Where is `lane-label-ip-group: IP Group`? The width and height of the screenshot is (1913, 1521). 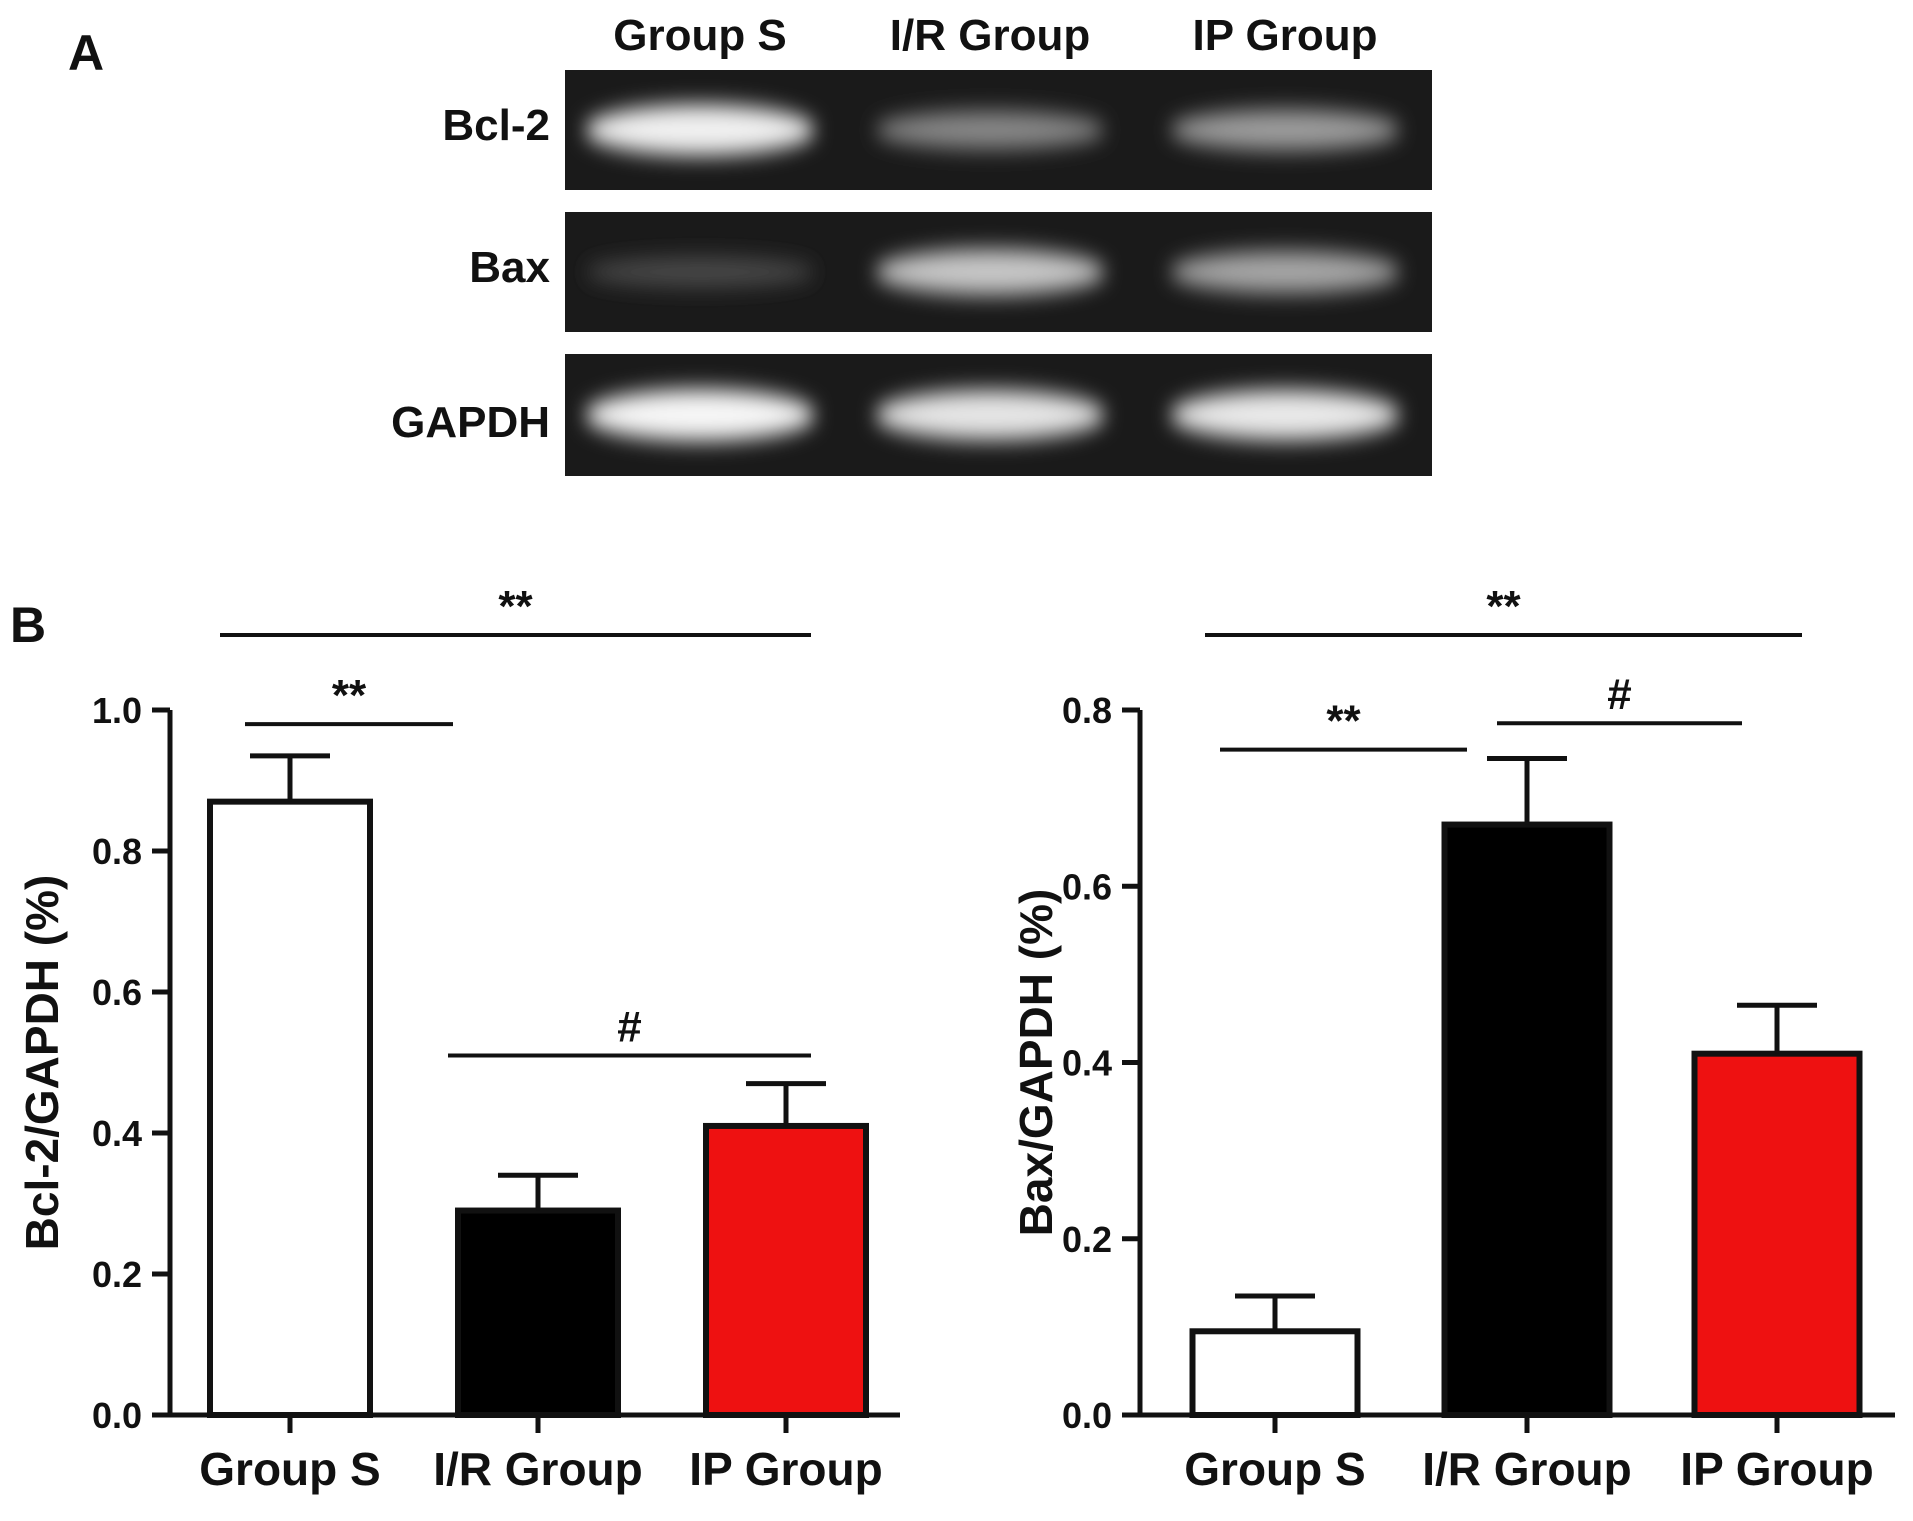
lane-label-ip-group: IP Group is located at coordinates (1285, 35).